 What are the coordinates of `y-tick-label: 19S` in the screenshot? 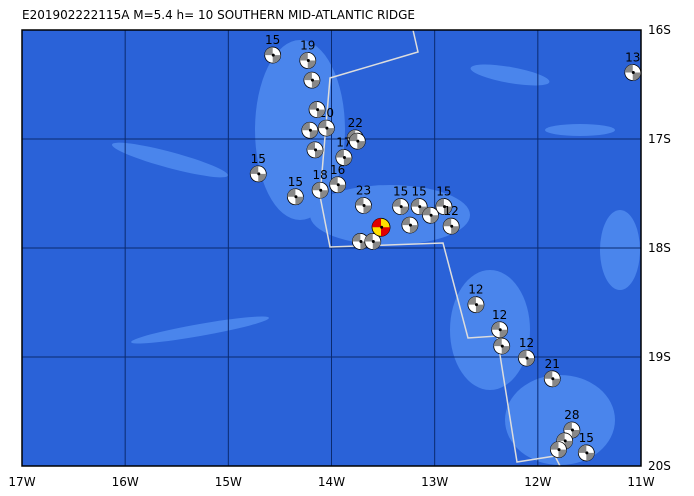 It's located at (659, 357).